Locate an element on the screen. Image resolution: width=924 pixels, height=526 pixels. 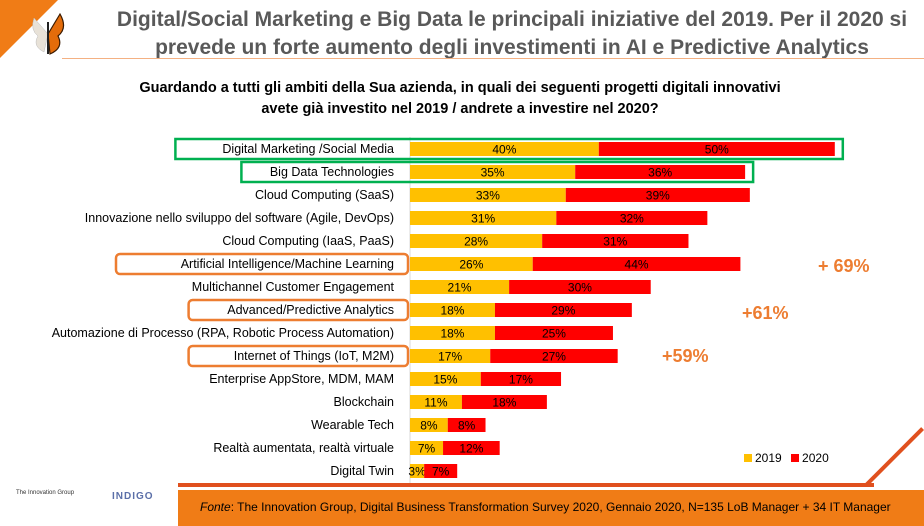
value-label-2019: 11% is located at coordinates (435, 403).